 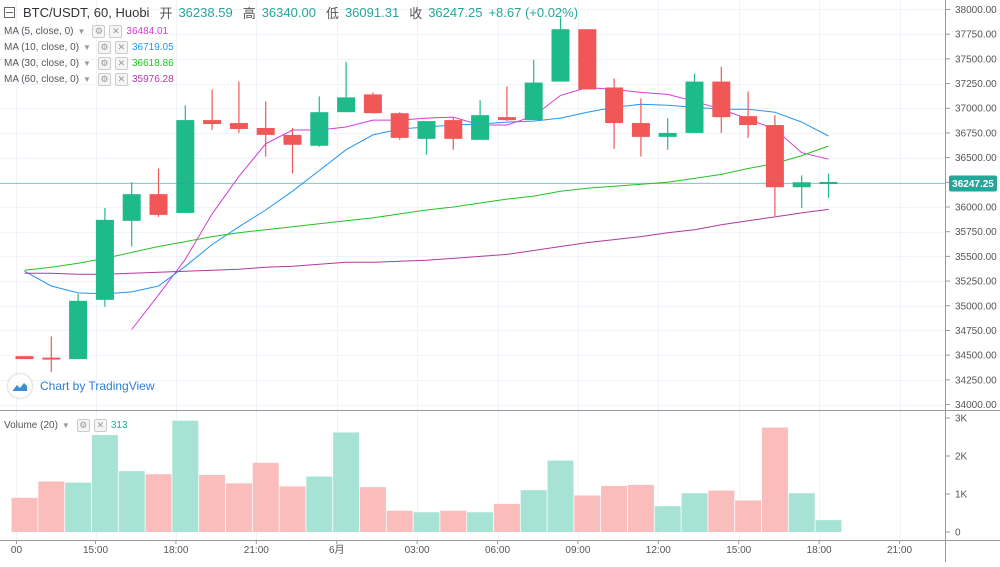 What do you see at coordinates (976, 257) in the screenshot?
I see `price-tick-label: 35500.00` at bounding box center [976, 257].